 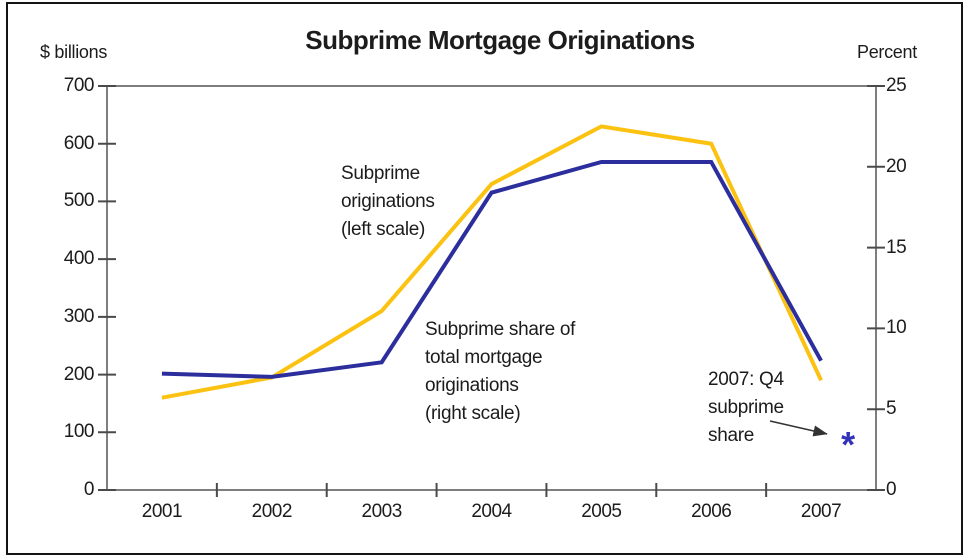 What do you see at coordinates (79, 432) in the screenshot?
I see `left-axis-tick-label: 100` at bounding box center [79, 432].